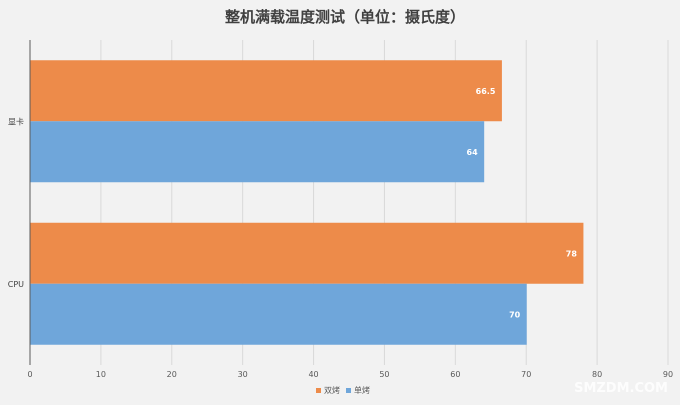 This screenshot has height=405, width=680. Describe the element at coordinates (473, 152) in the screenshot. I see `data-label: 64` at that location.